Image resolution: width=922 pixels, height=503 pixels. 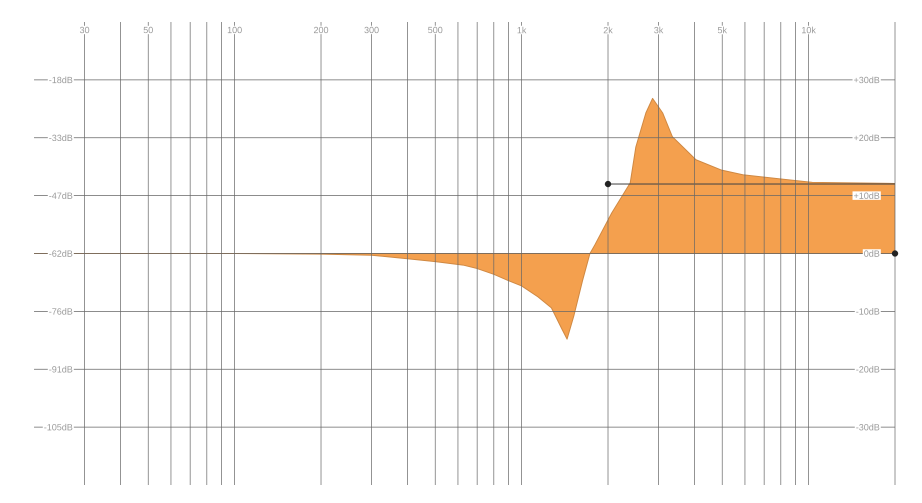 What do you see at coordinates (867, 80) in the screenshot?
I see `y2-tick-label: +30dB` at bounding box center [867, 80].